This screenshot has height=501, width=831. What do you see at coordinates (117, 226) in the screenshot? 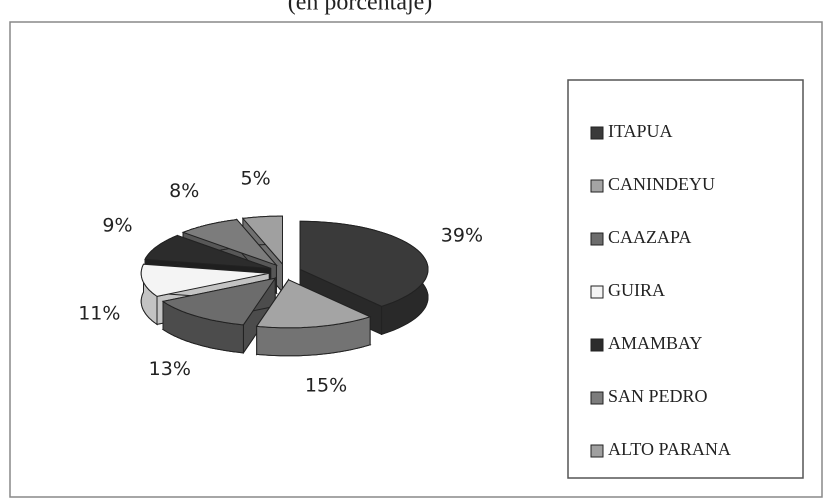
I see `data-label: 9%` at bounding box center [117, 226].